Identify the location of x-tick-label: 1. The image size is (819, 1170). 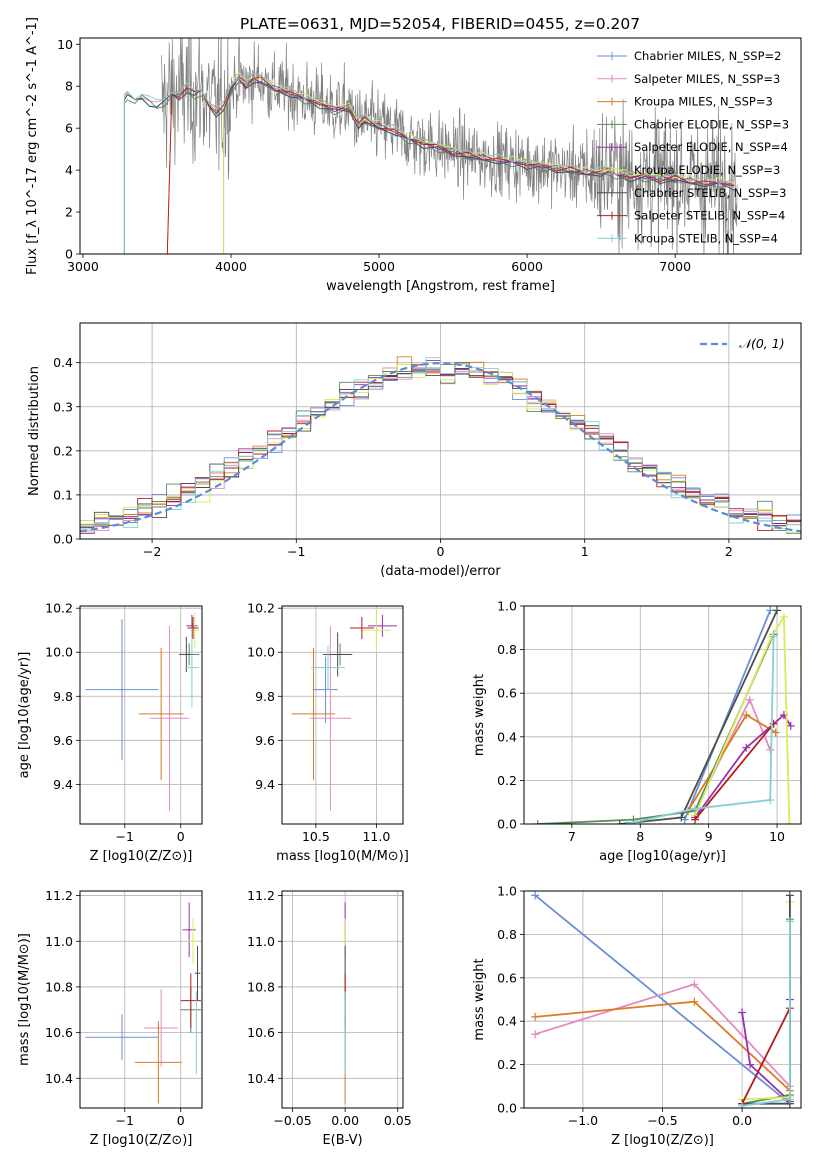
(585, 551).